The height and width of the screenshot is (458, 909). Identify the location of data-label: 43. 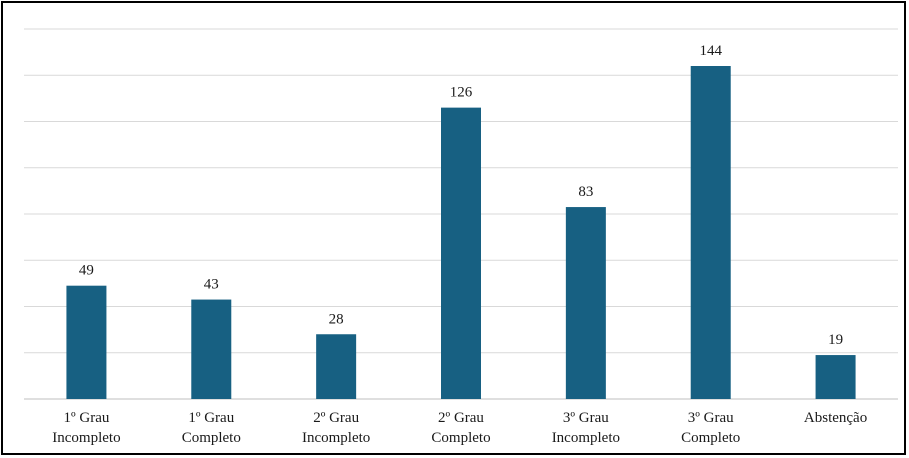
(211, 285).